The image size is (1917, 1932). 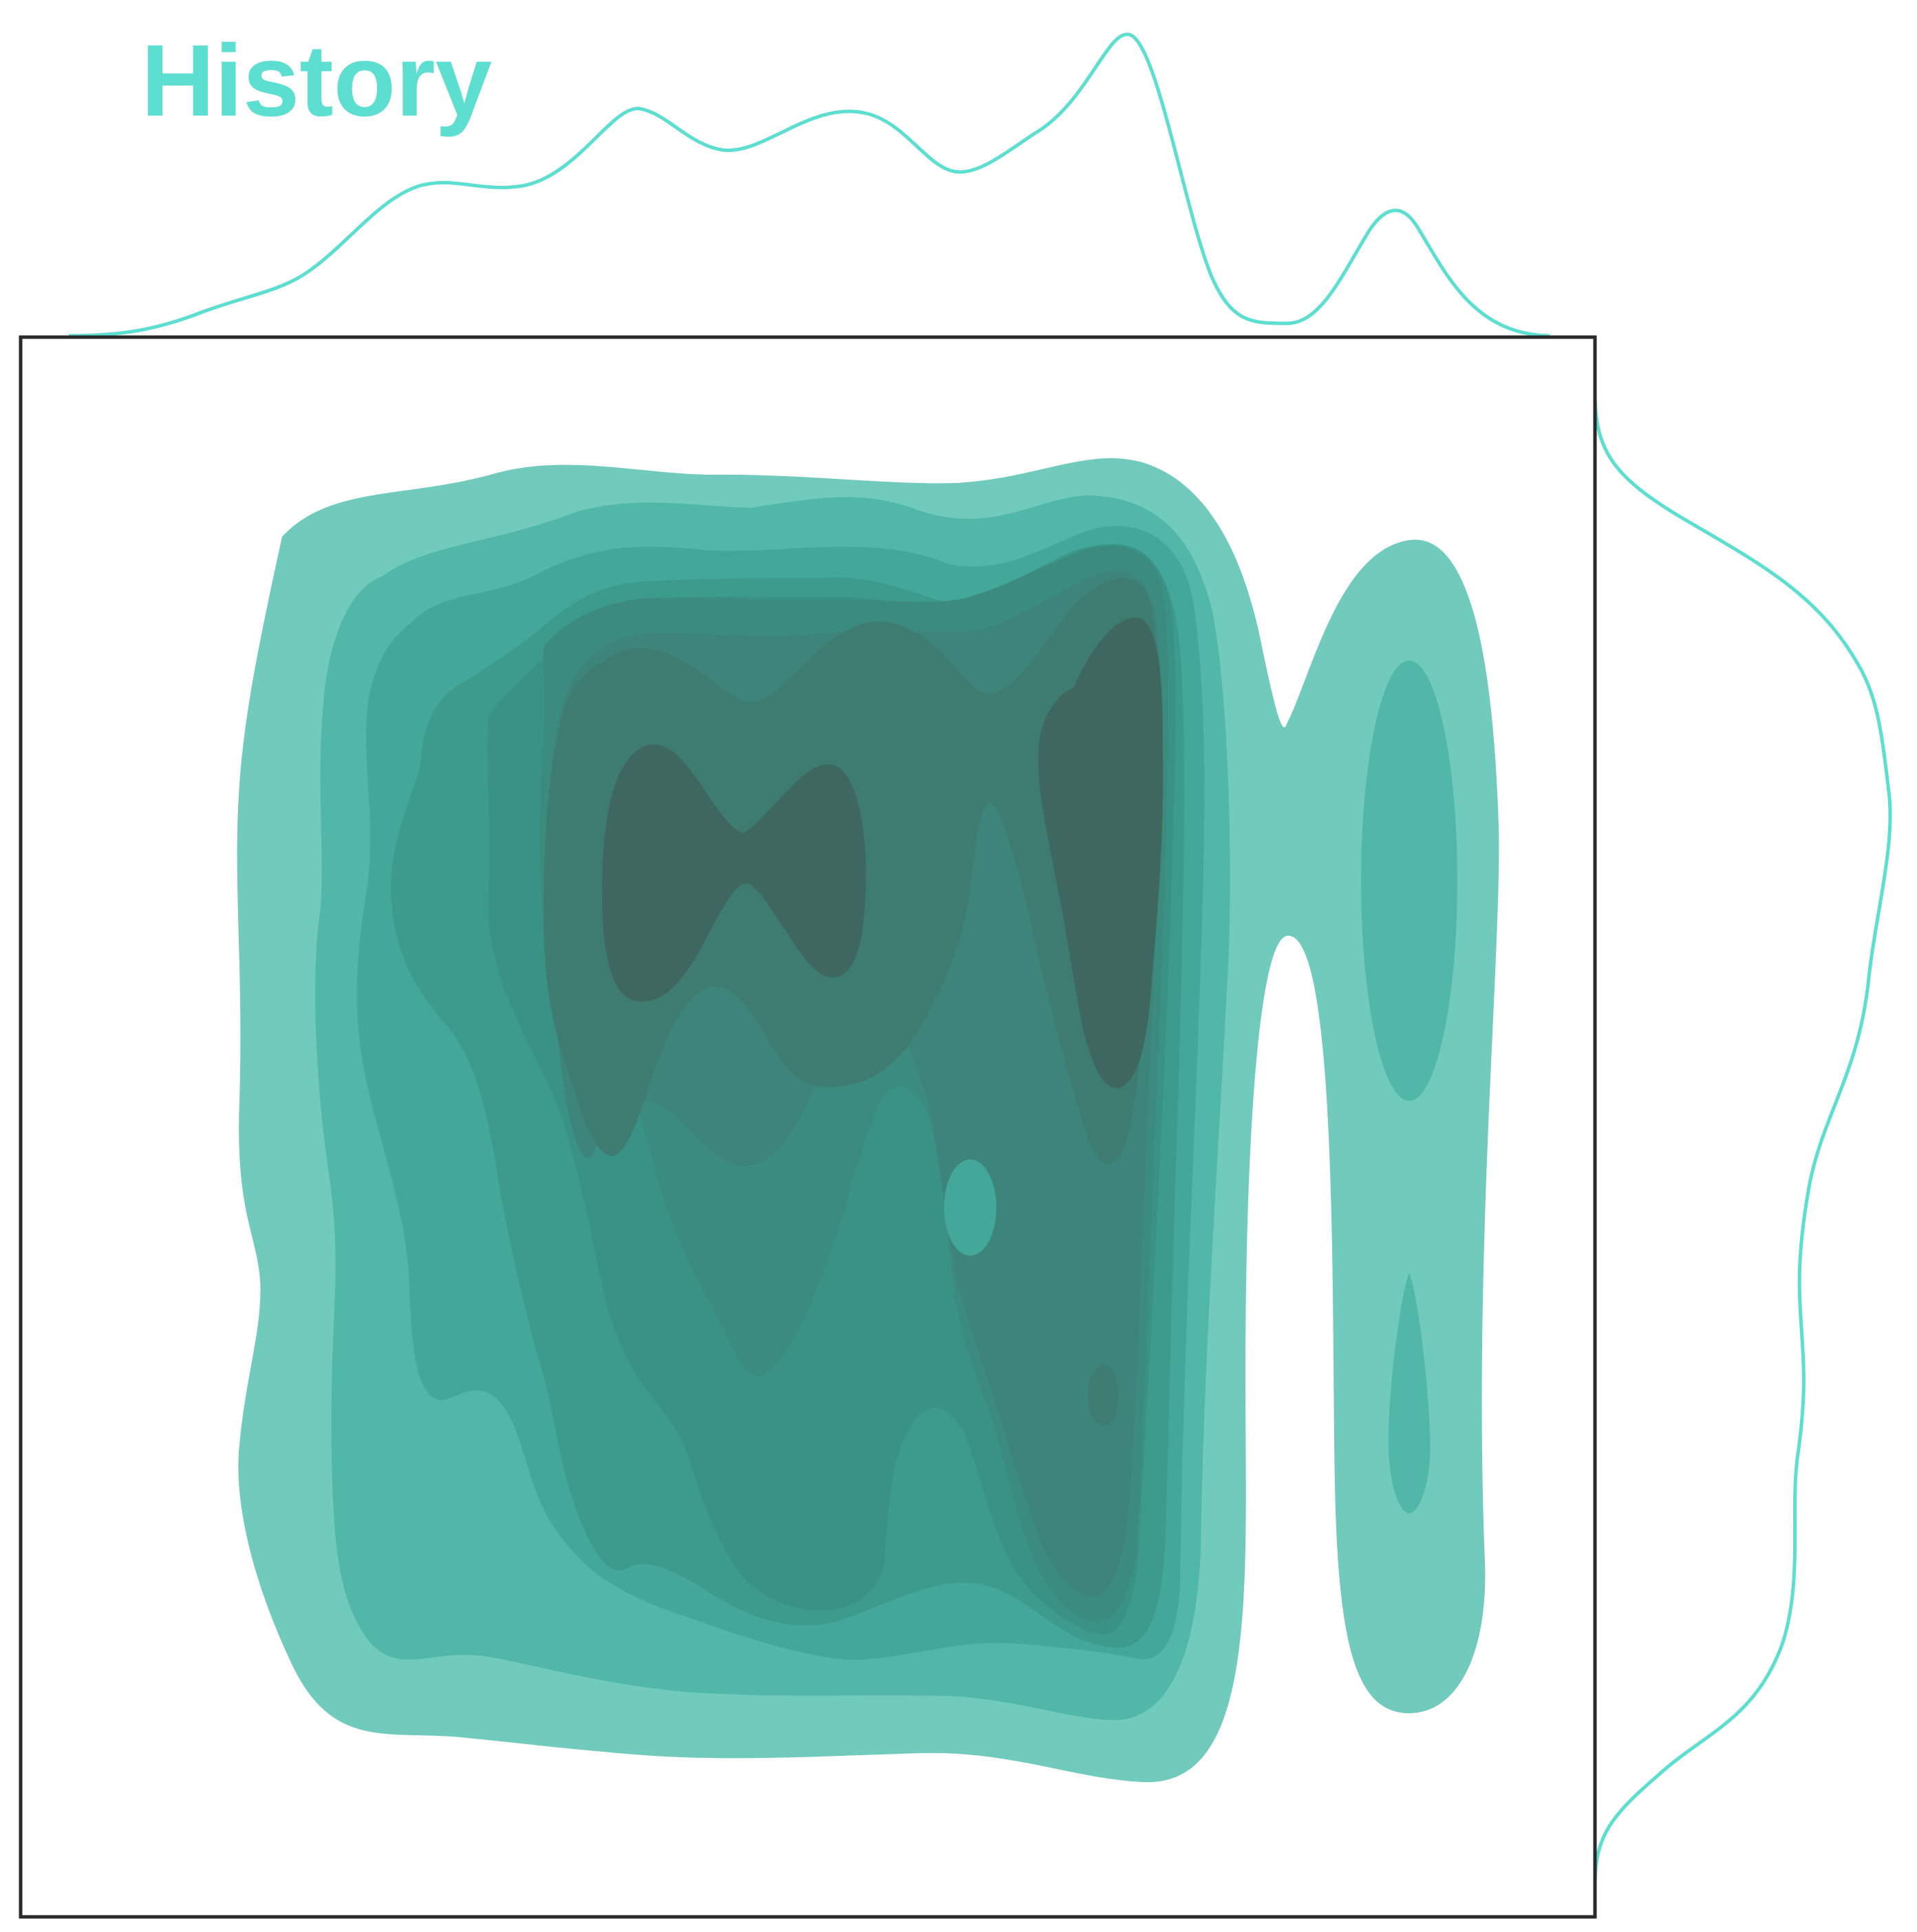 I want to click on density-blob-lower-right-small, so click(x=1103, y=1395).